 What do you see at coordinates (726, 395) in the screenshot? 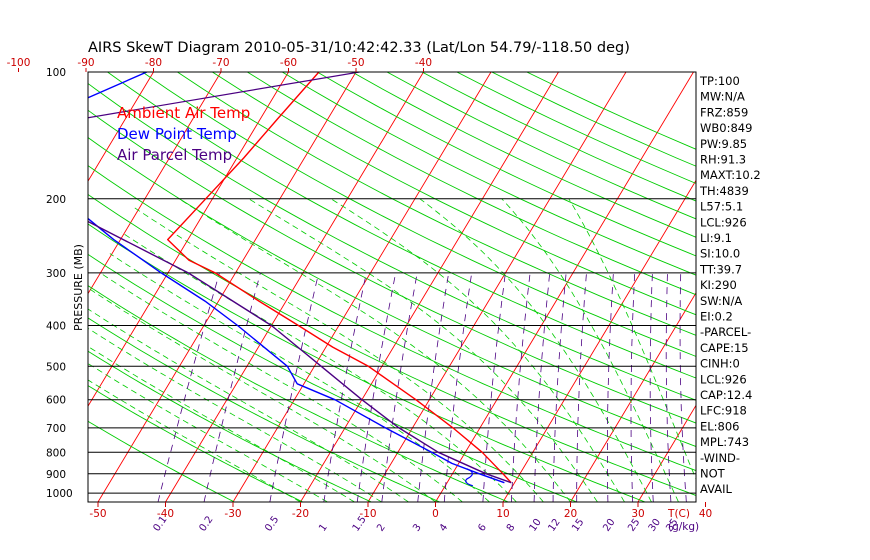
I see `stats-item: CAP:12.4` at bounding box center [726, 395].